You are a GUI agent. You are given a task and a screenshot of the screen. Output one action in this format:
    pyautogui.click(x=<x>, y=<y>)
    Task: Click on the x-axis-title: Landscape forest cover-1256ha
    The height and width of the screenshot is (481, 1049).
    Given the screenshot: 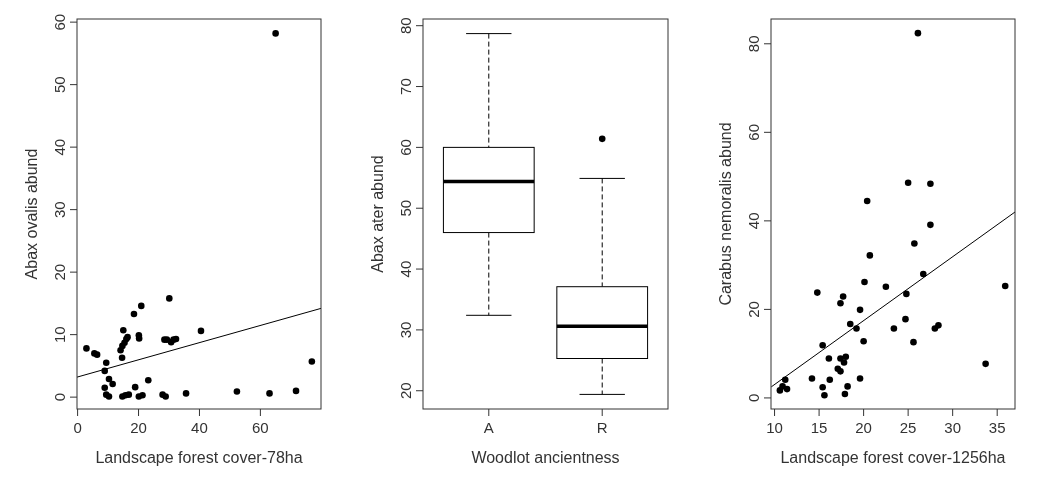 What is the action you would take?
    pyautogui.click(x=893, y=457)
    